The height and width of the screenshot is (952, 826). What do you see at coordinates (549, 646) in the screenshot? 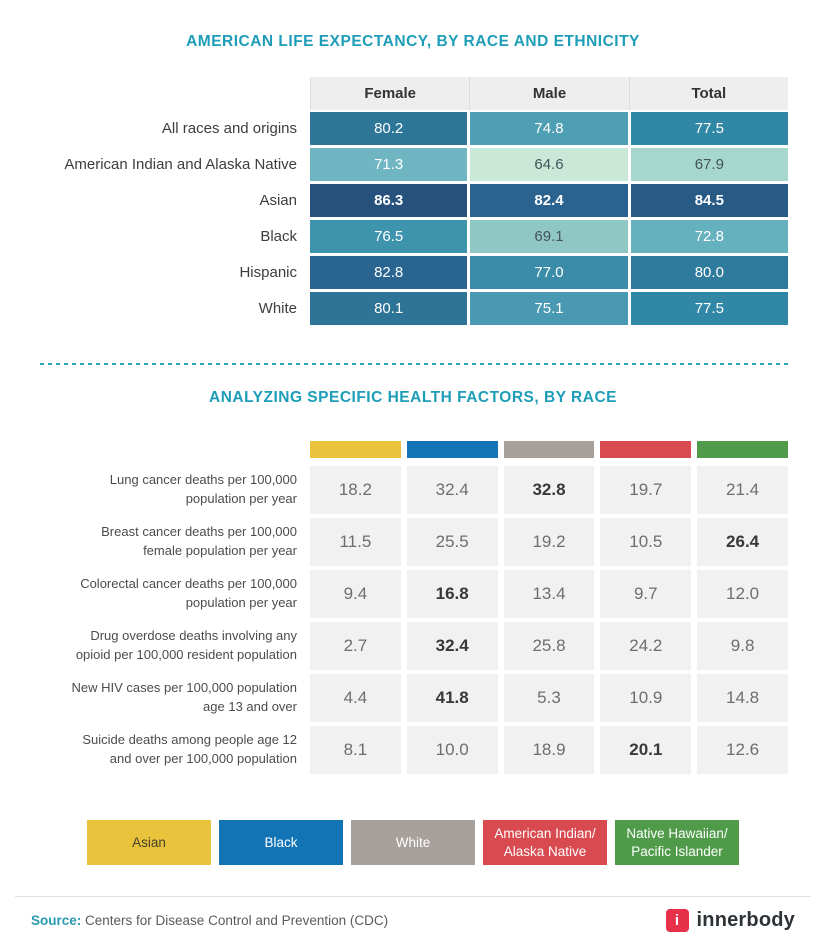
I see `value-cell: 25.8` at bounding box center [549, 646].